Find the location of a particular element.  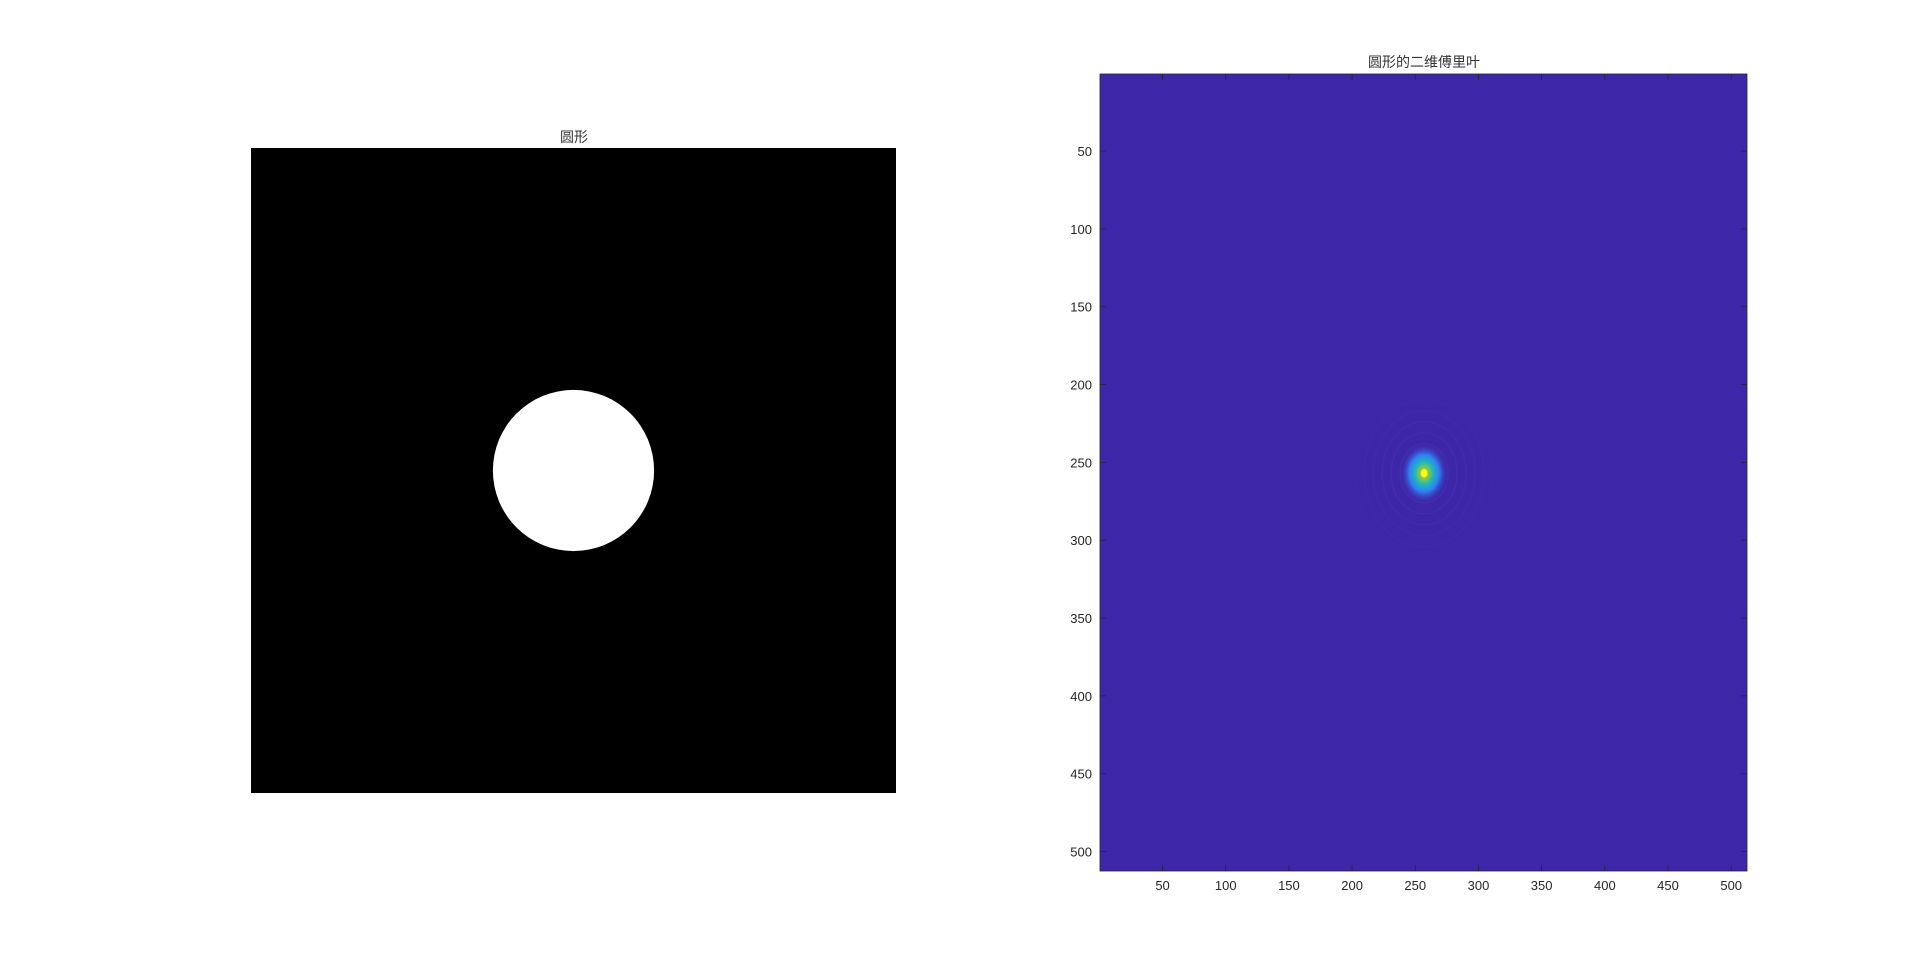

y-tick-label: 200 is located at coordinates (1081, 385).